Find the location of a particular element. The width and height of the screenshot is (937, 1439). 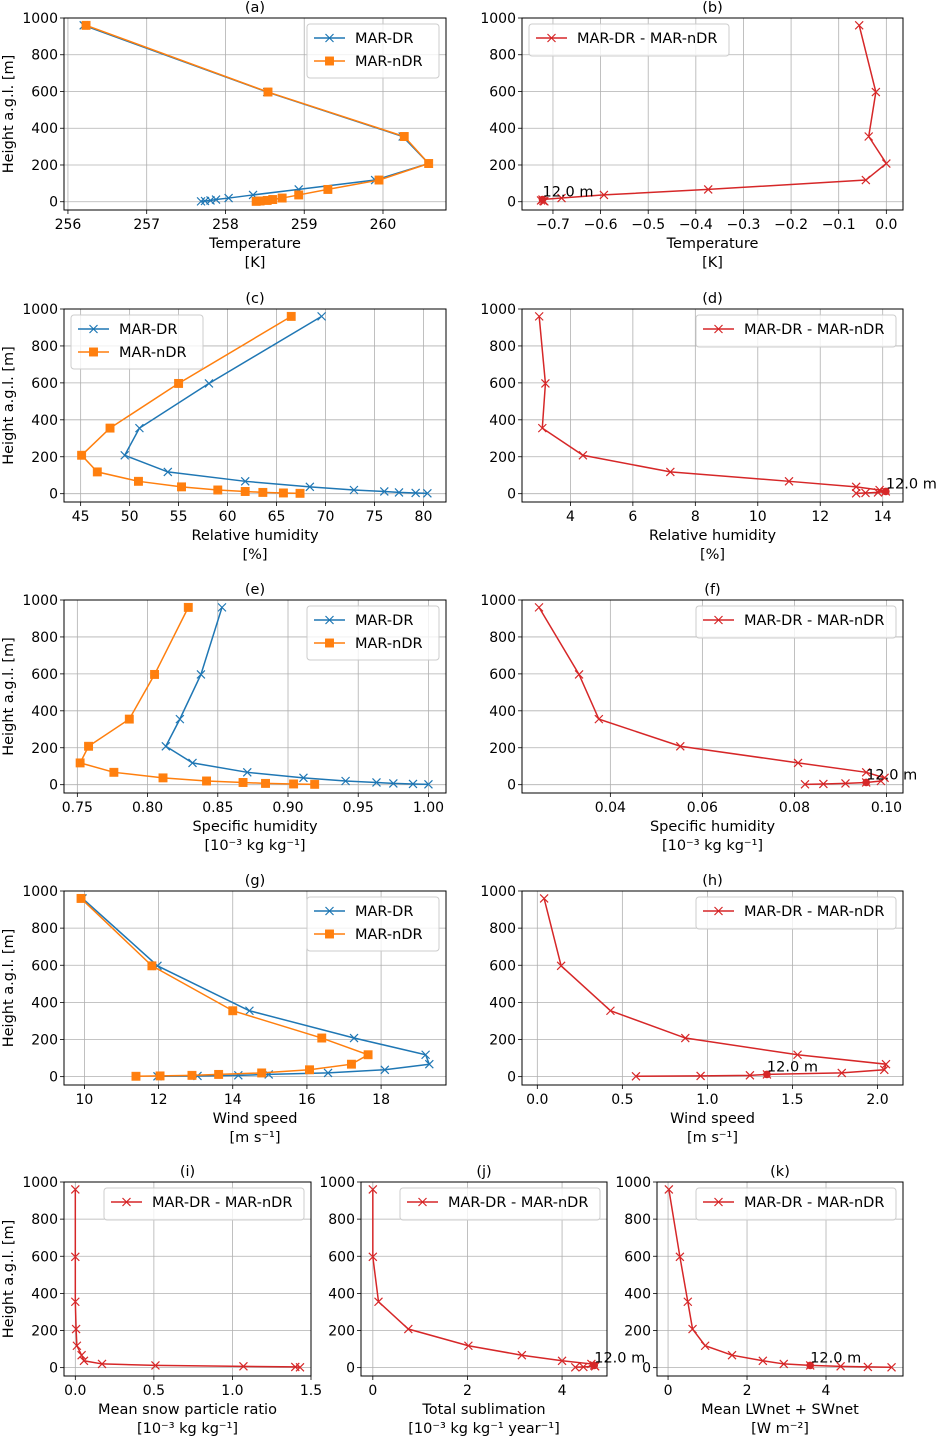

x-tick-label: 0.08 is located at coordinates (794, 808).